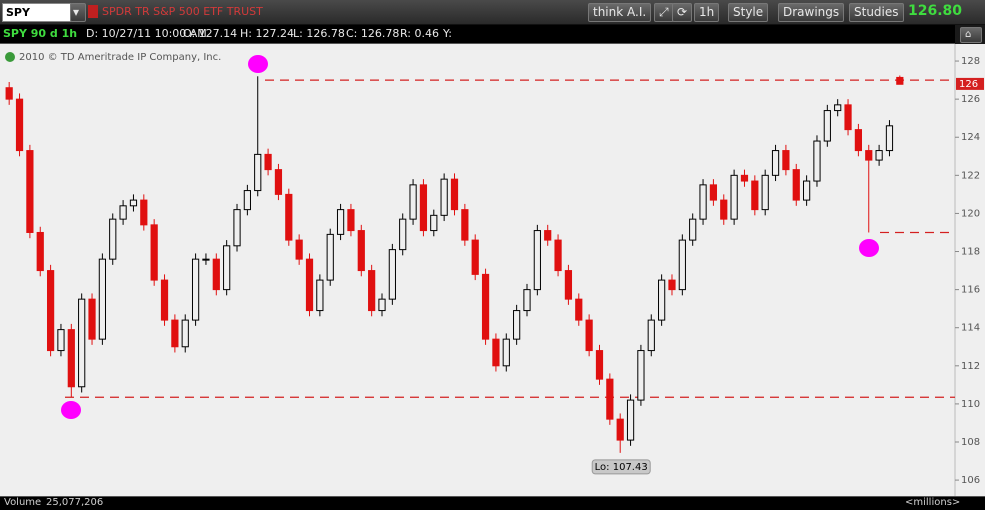 The image size is (985, 510). I want to click on tool-button: ⟳, so click(682, 12).